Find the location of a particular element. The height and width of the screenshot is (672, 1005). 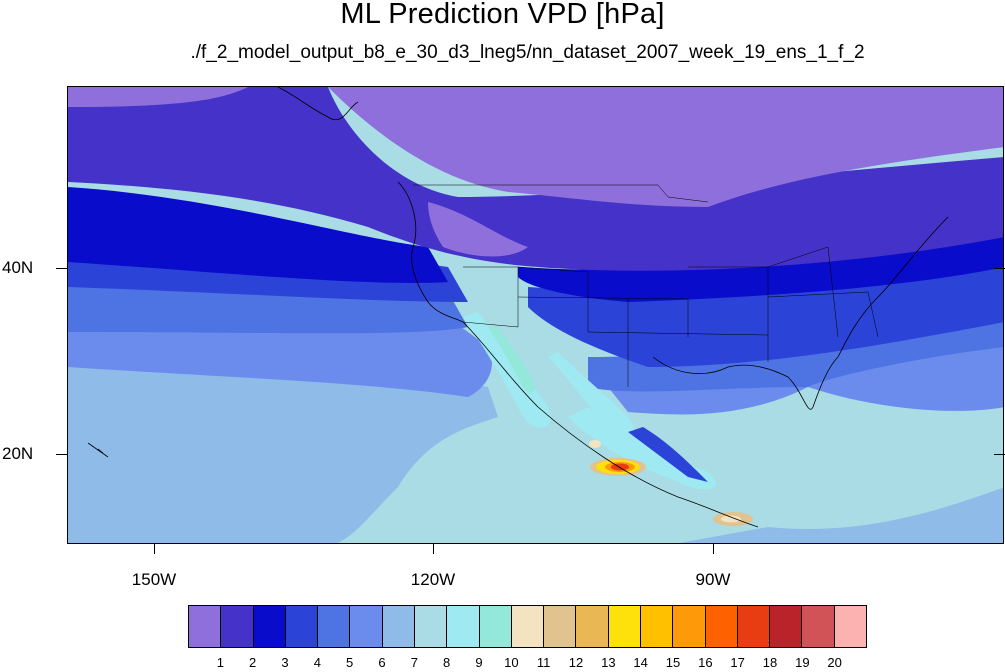

tick-150w is located at coordinates (154, 548).